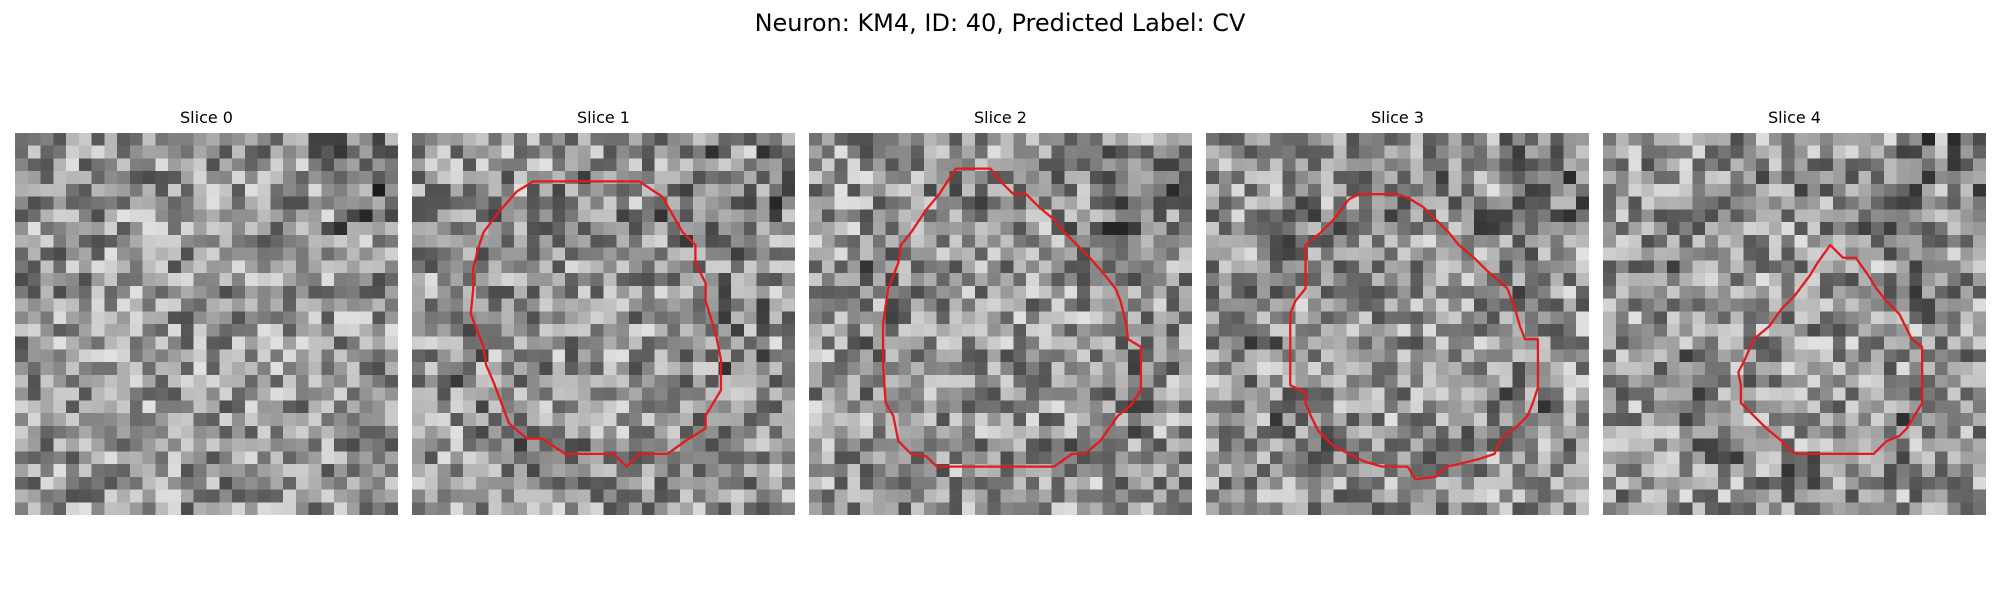 This screenshot has height=600, width=2000. I want to click on slice-panel-3: Slice 3, so click(1397, 310).